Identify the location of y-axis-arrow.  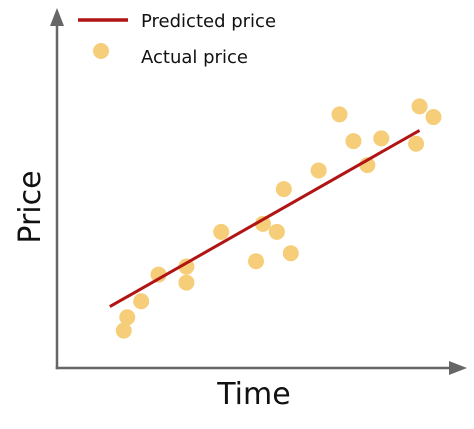
(57, 17).